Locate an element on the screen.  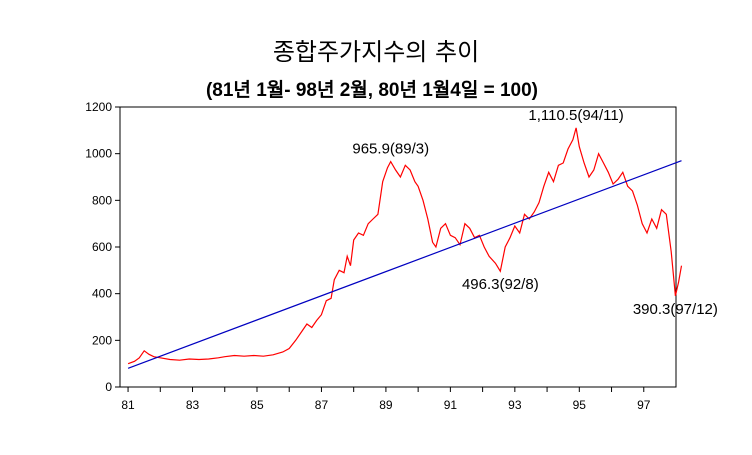
annotation-label: 496.3(92/8) is located at coordinates (500, 284).